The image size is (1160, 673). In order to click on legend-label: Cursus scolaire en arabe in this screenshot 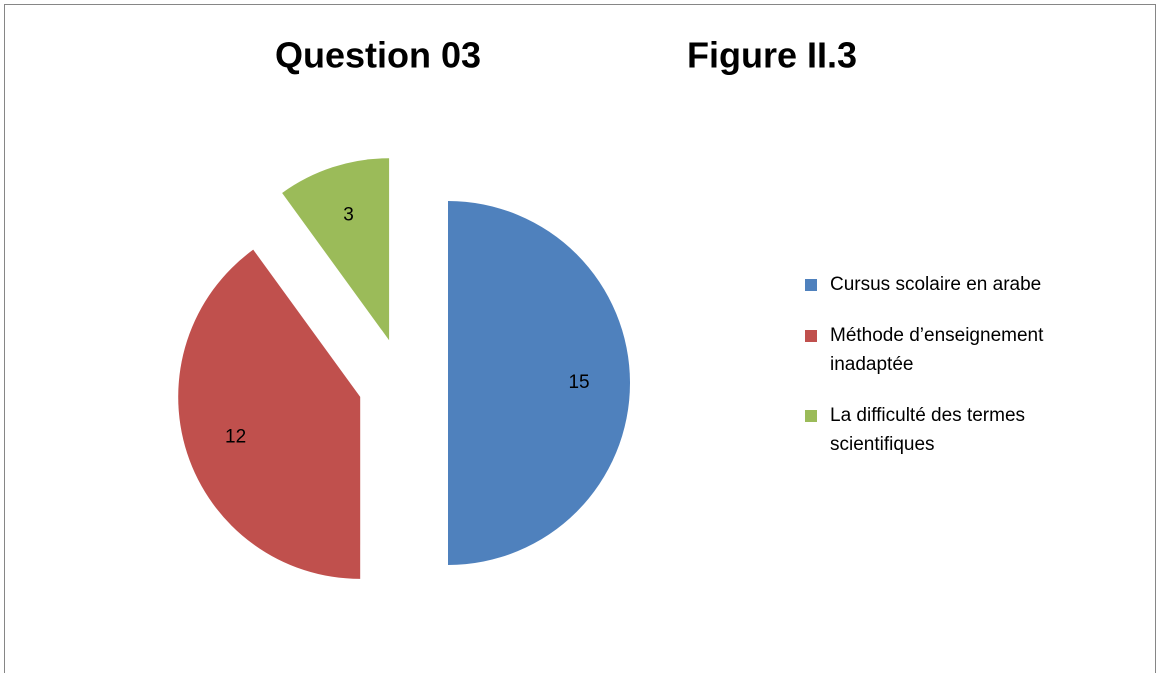, I will do `click(936, 284)`.